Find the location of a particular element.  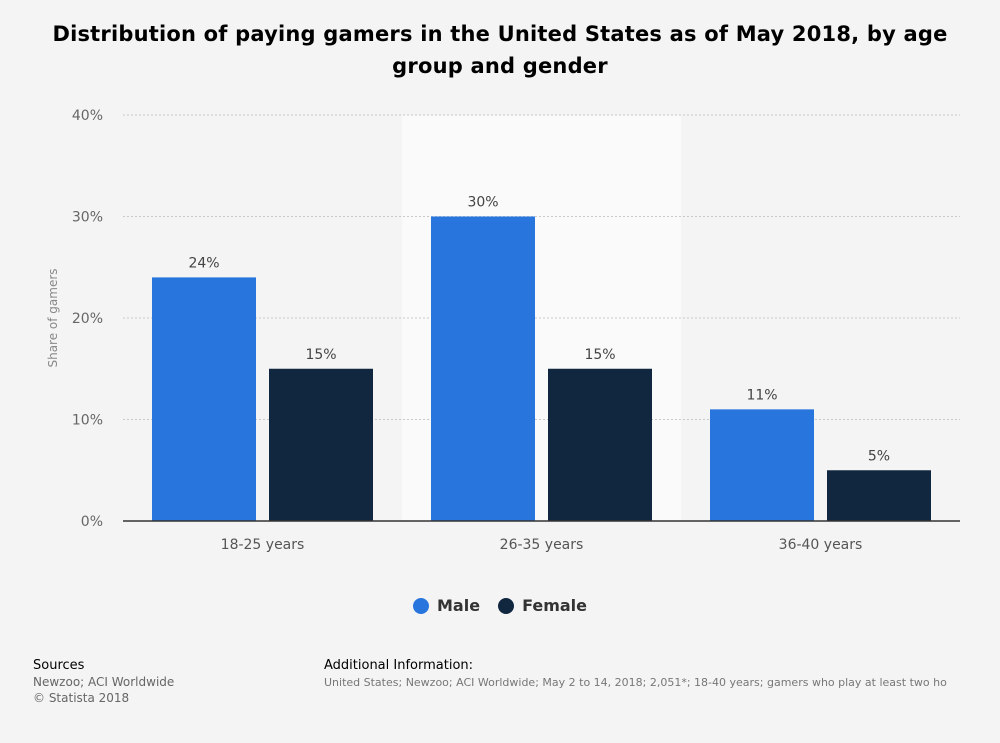

legend-item-female: Female is located at coordinates (542, 605).